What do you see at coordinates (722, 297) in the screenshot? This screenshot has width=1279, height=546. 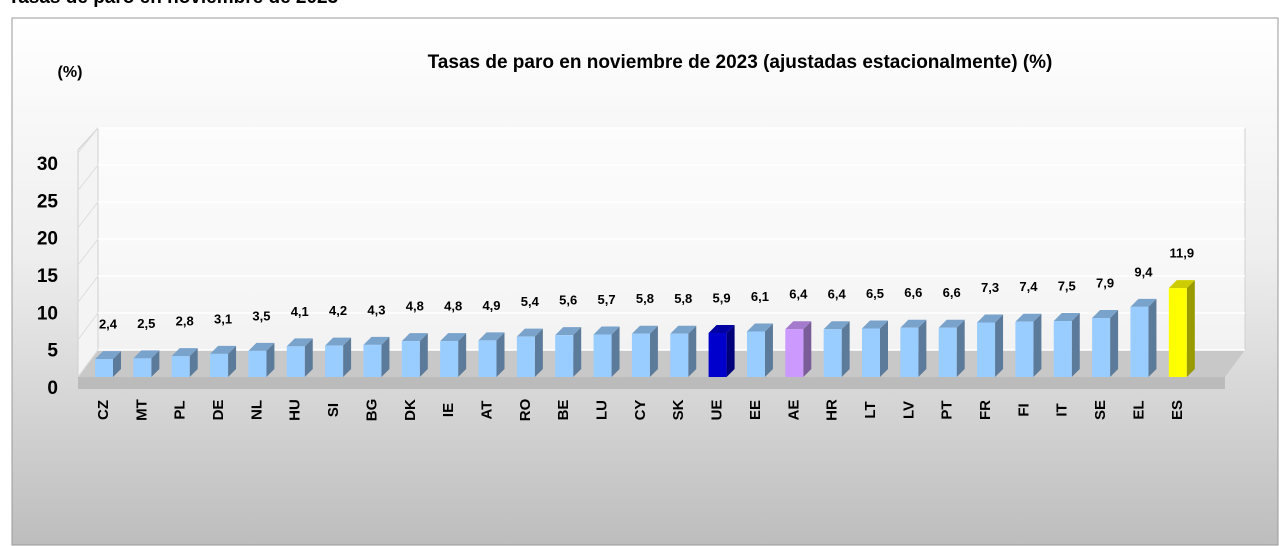 I see `value-label: 5,9` at bounding box center [722, 297].